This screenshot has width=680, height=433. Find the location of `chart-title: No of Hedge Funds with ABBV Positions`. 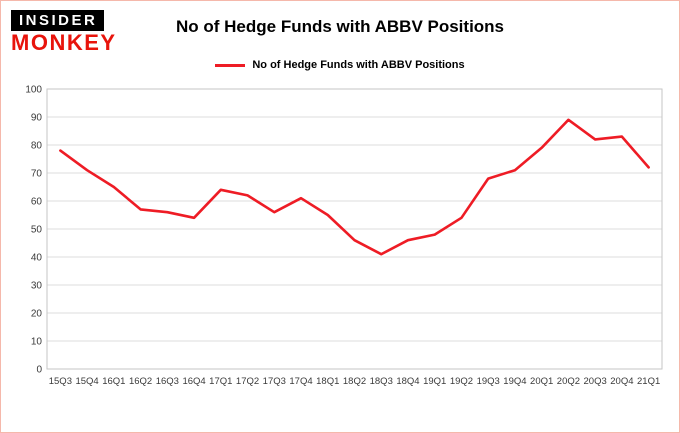

chart-title: No of Hedge Funds with ABBV Positions is located at coordinates (340, 26).